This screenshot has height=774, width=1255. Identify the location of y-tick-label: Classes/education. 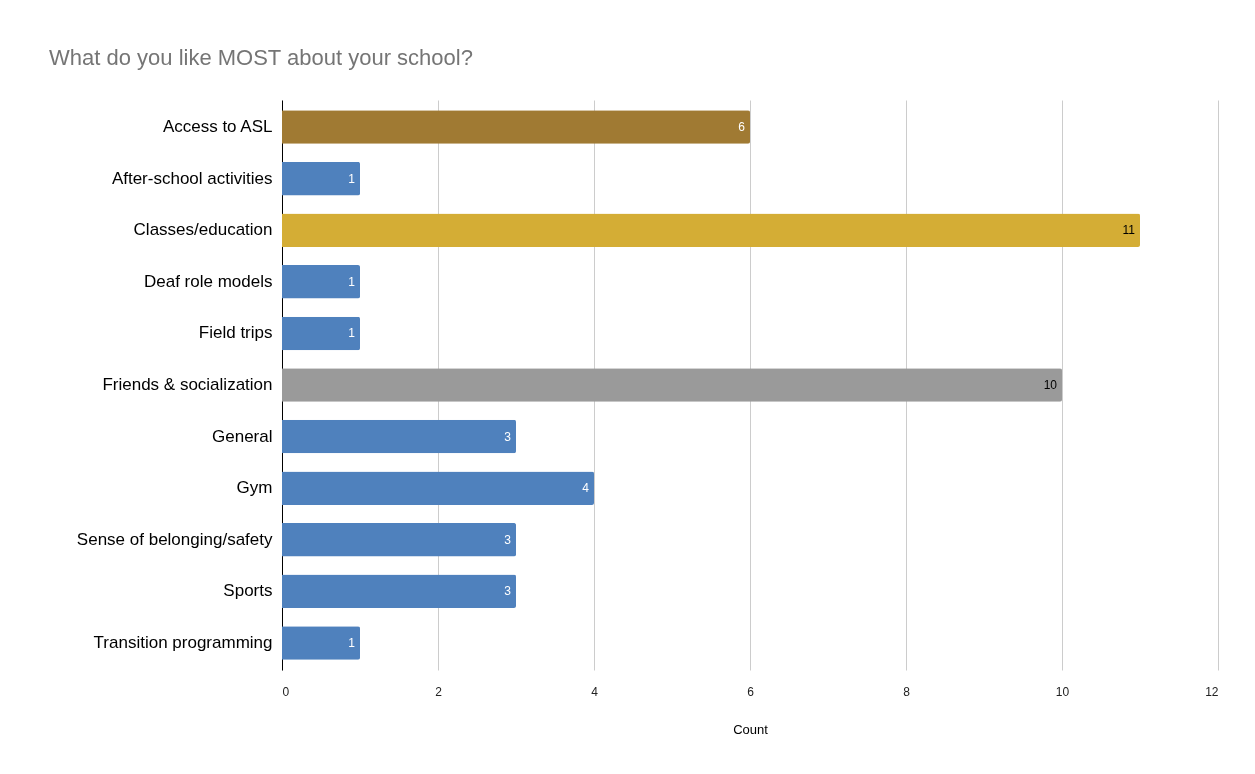
(203, 230).